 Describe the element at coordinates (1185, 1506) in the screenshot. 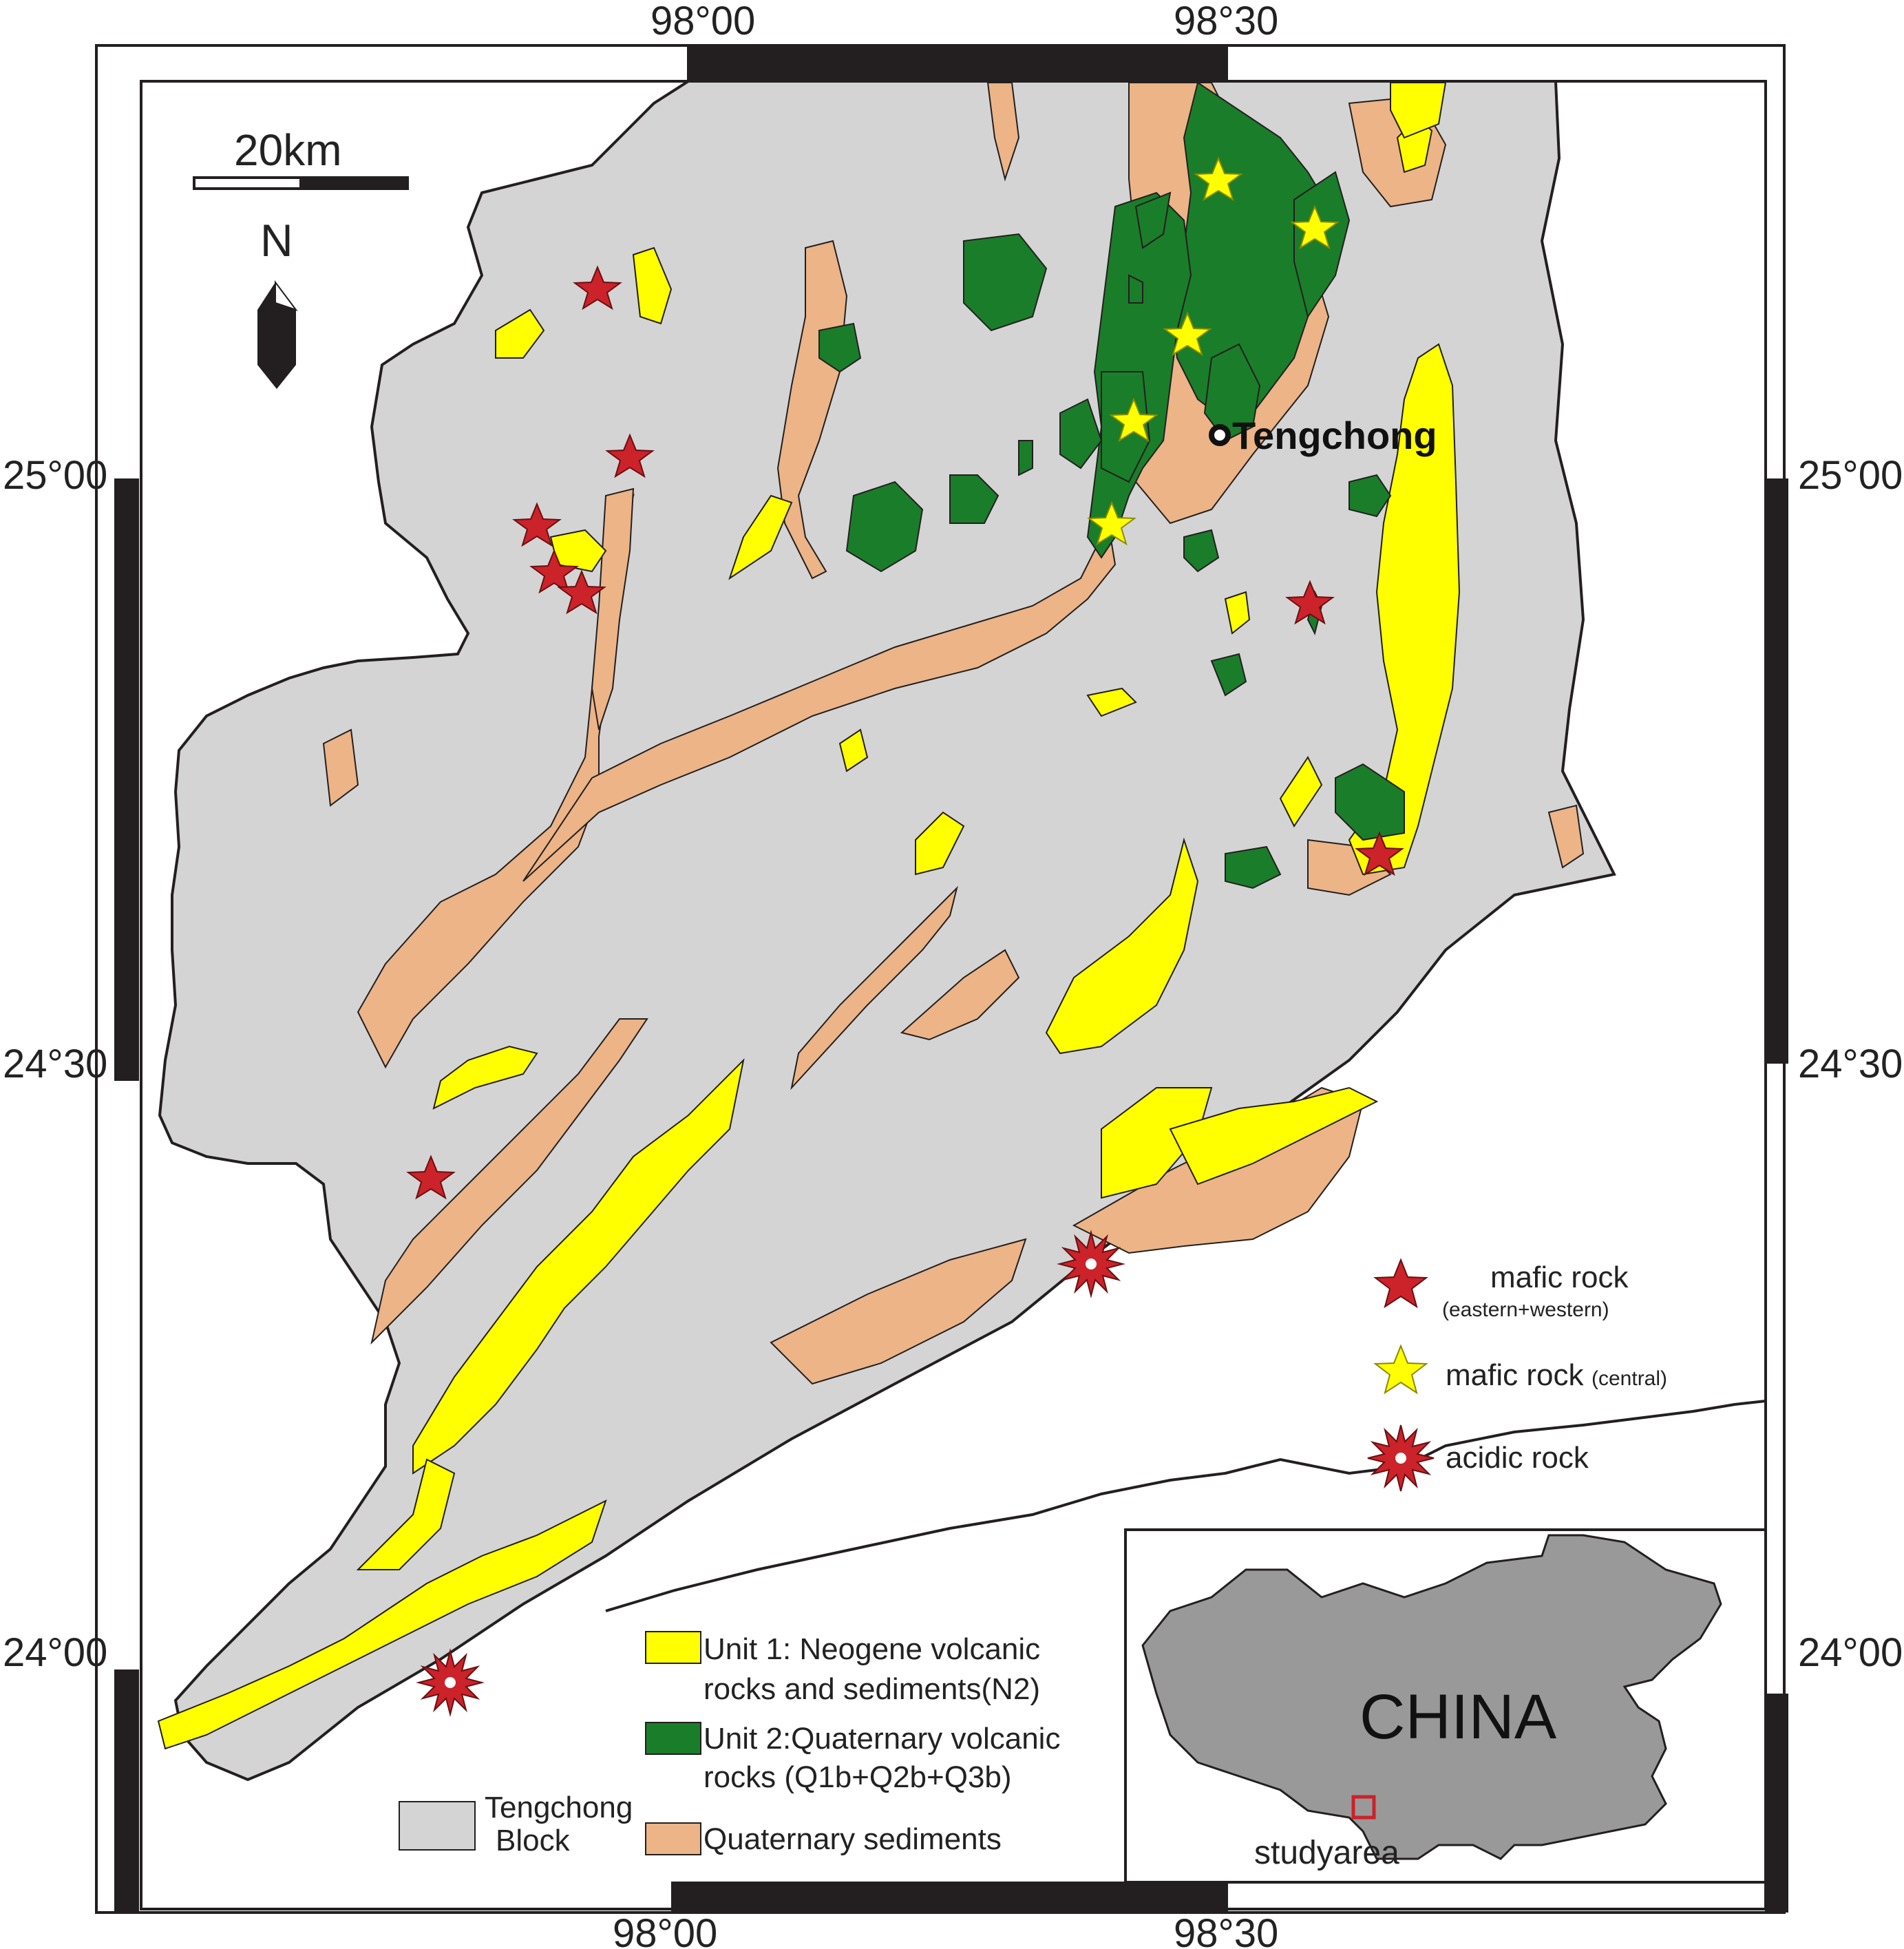

I see `border-line` at that location.